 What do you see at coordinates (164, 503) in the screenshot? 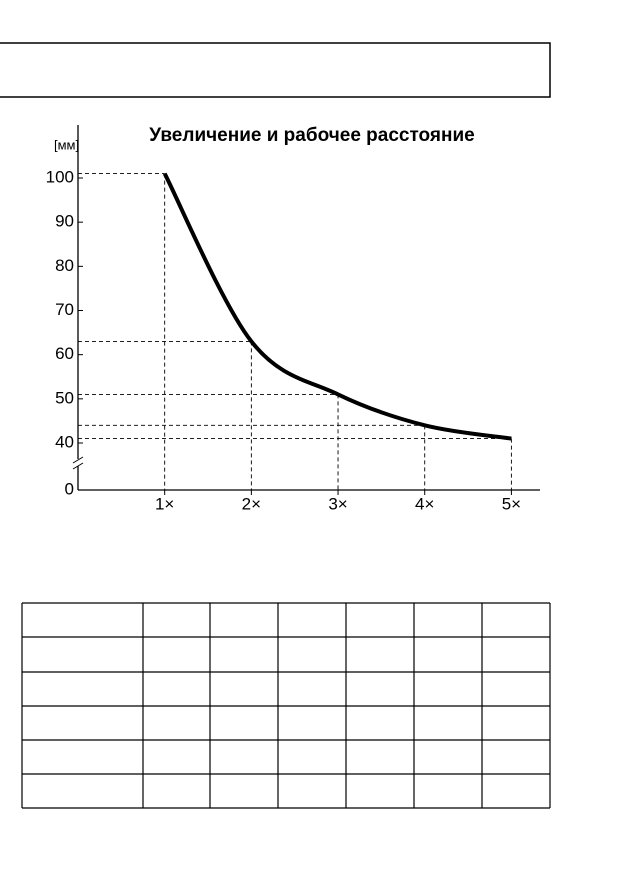
I see `x-tick-label: 1×` at bounding box center [164, 503].